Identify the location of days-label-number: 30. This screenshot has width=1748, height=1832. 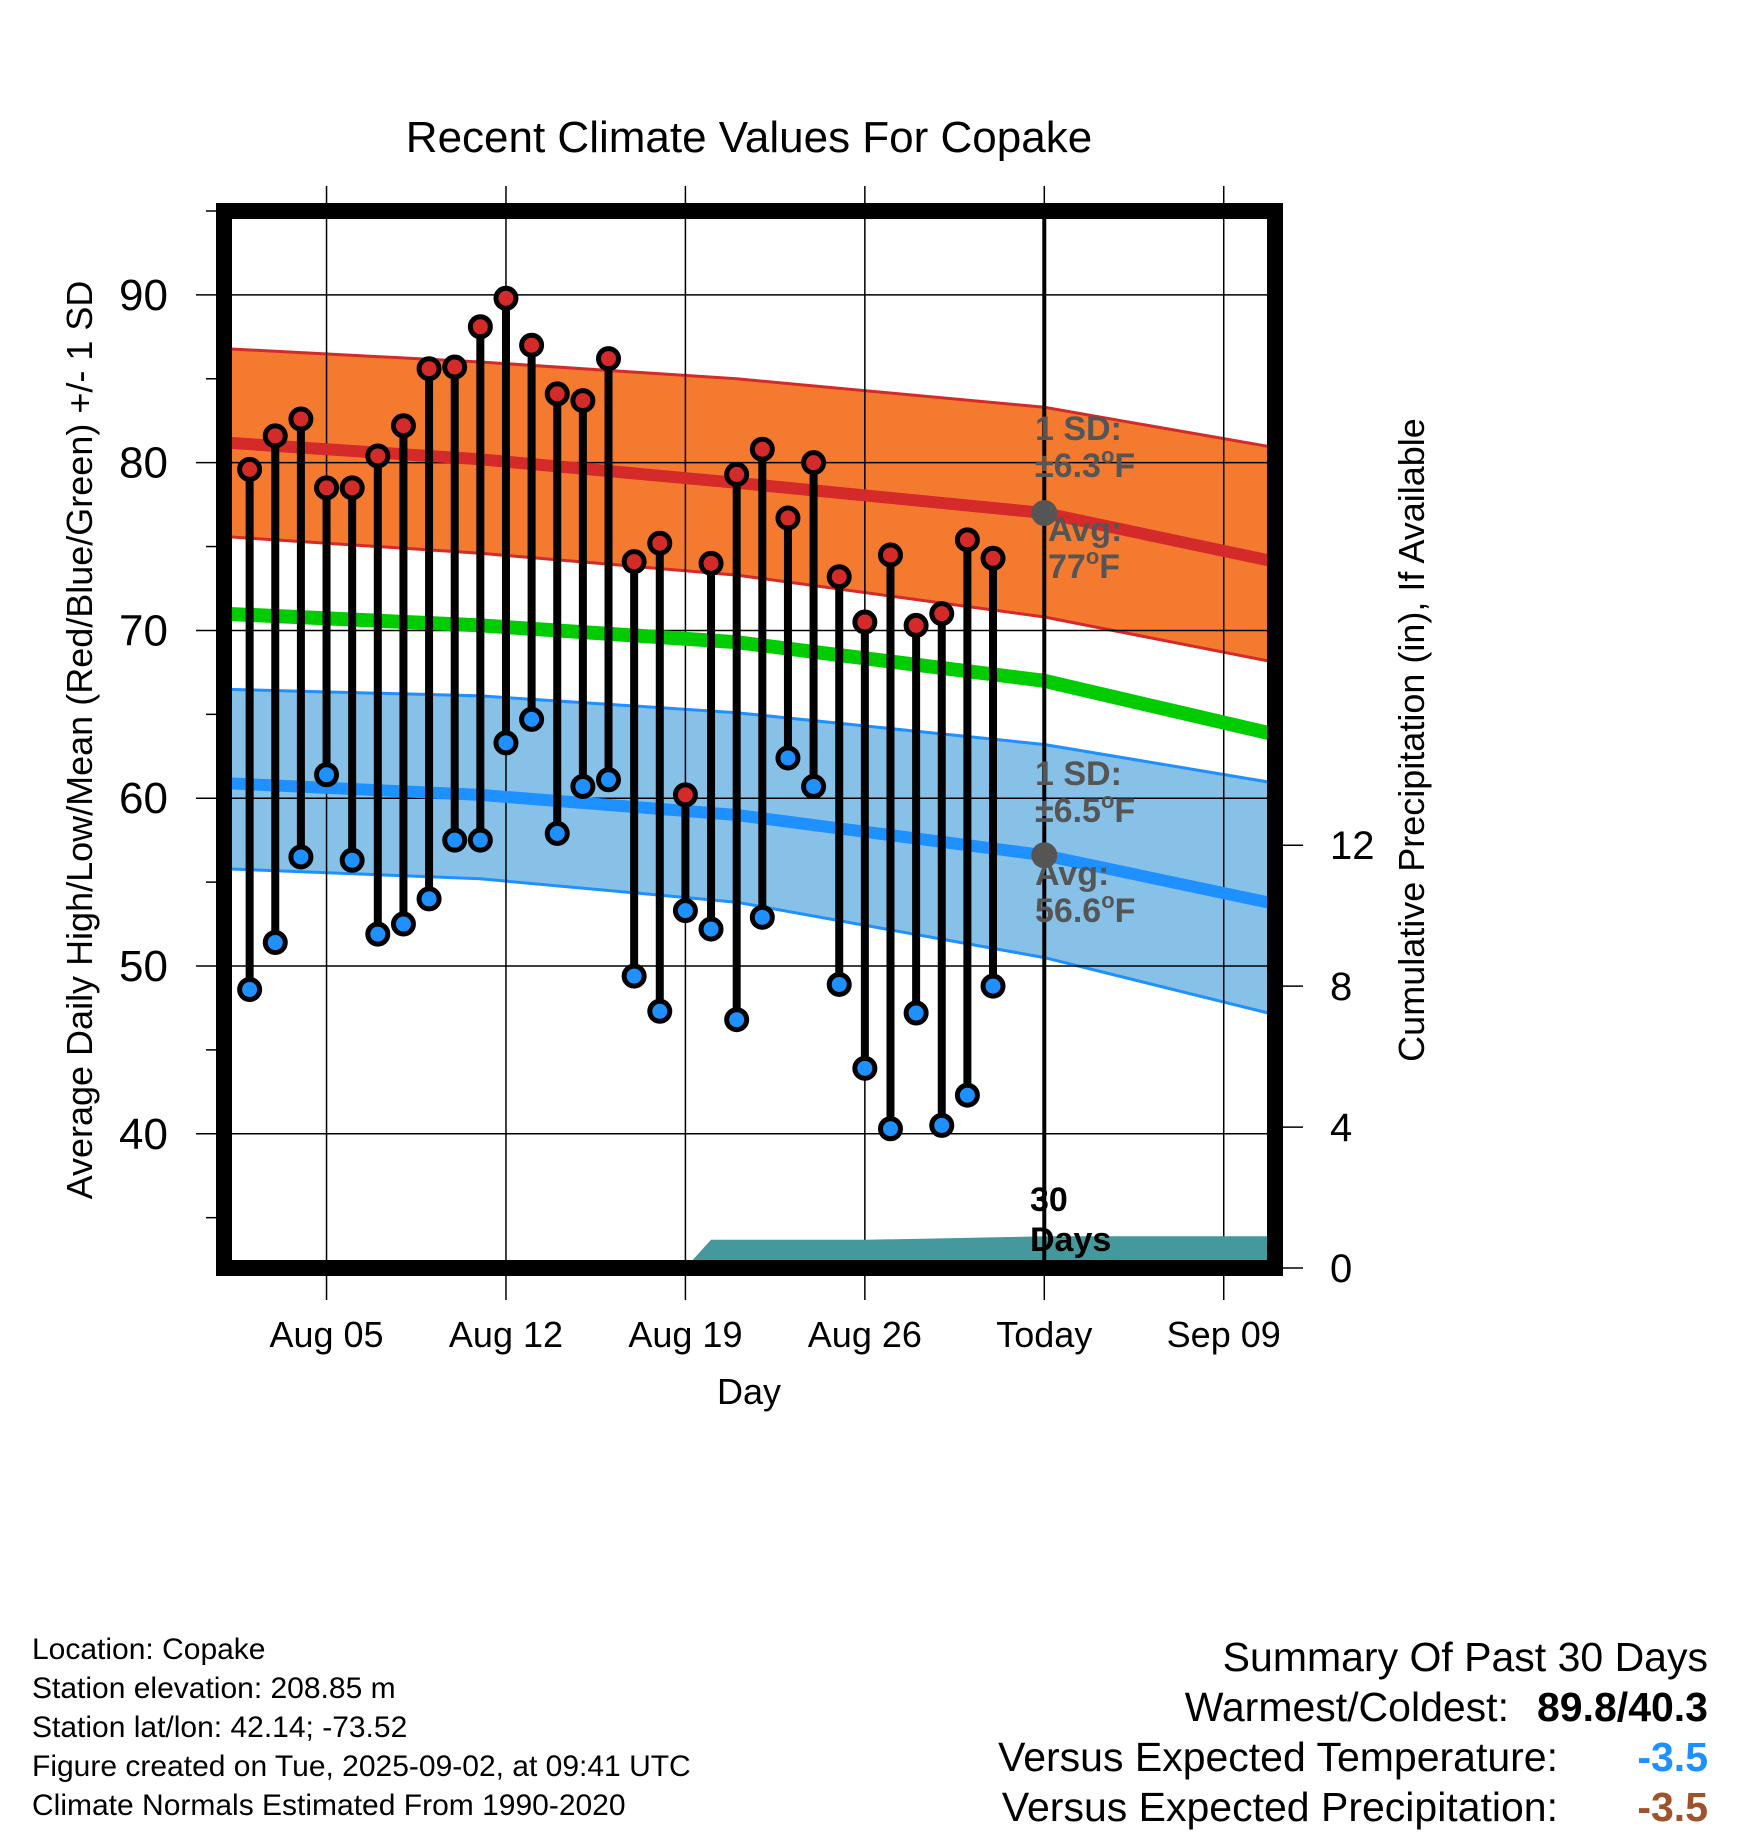
(1049, 1200).